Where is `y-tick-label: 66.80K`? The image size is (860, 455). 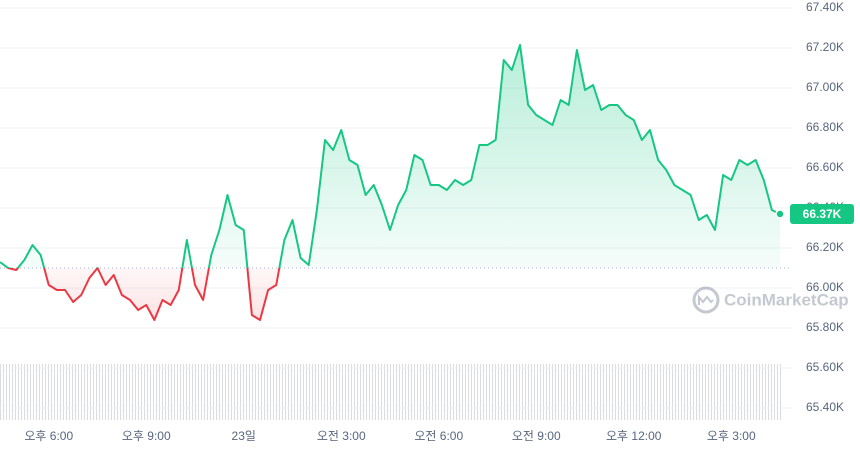 y-tick-label: 66.80K is located at coordinates (825, 127).